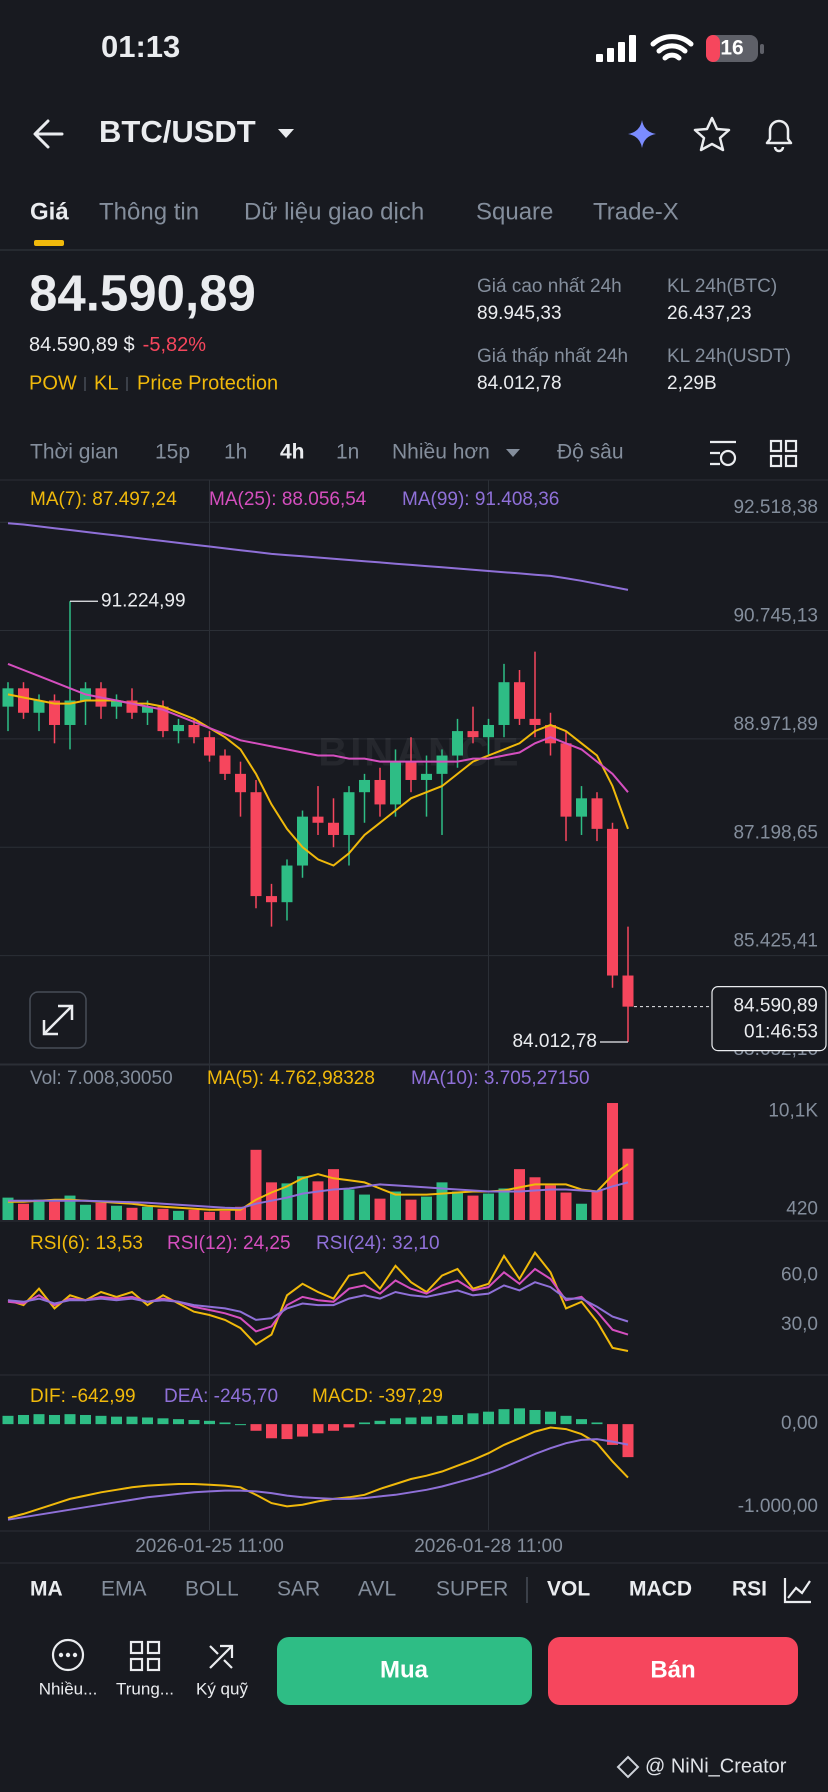  Describe the element at coordinates (58, 1020) in the screenshot. I see `expand-icon` at that location.